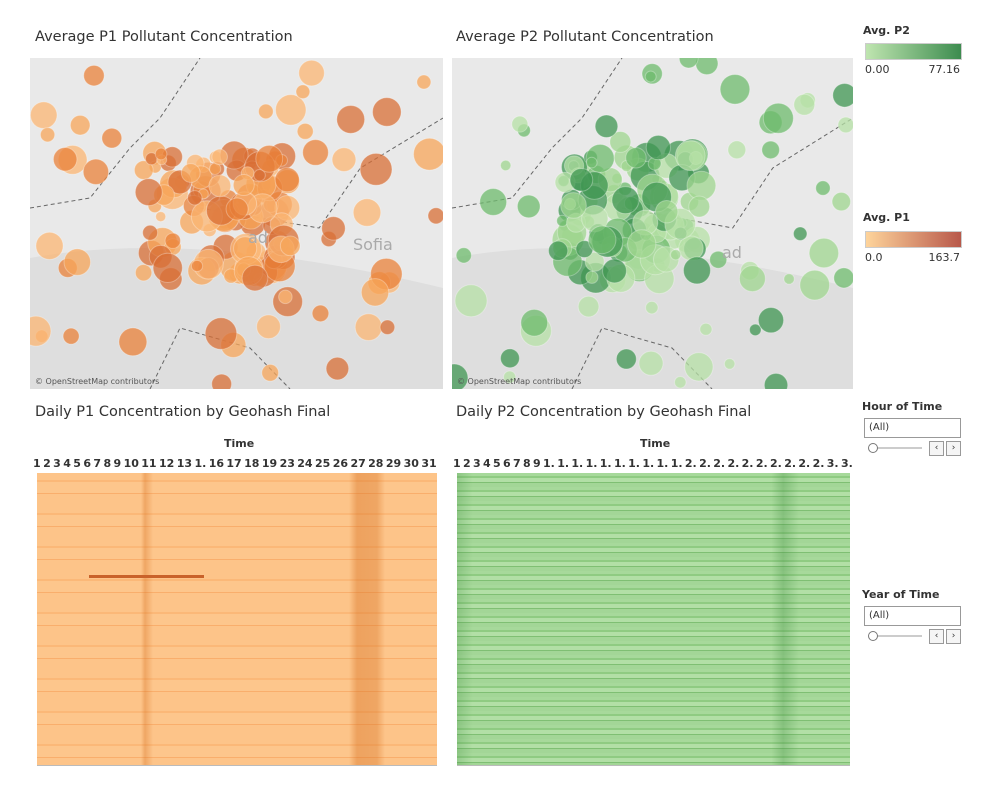 Image resolution: width=1000 pixels, height=788 pixels. Describe the element at coordinates (507, 463) in the screenshot. I see `column-label: 6` at that location.